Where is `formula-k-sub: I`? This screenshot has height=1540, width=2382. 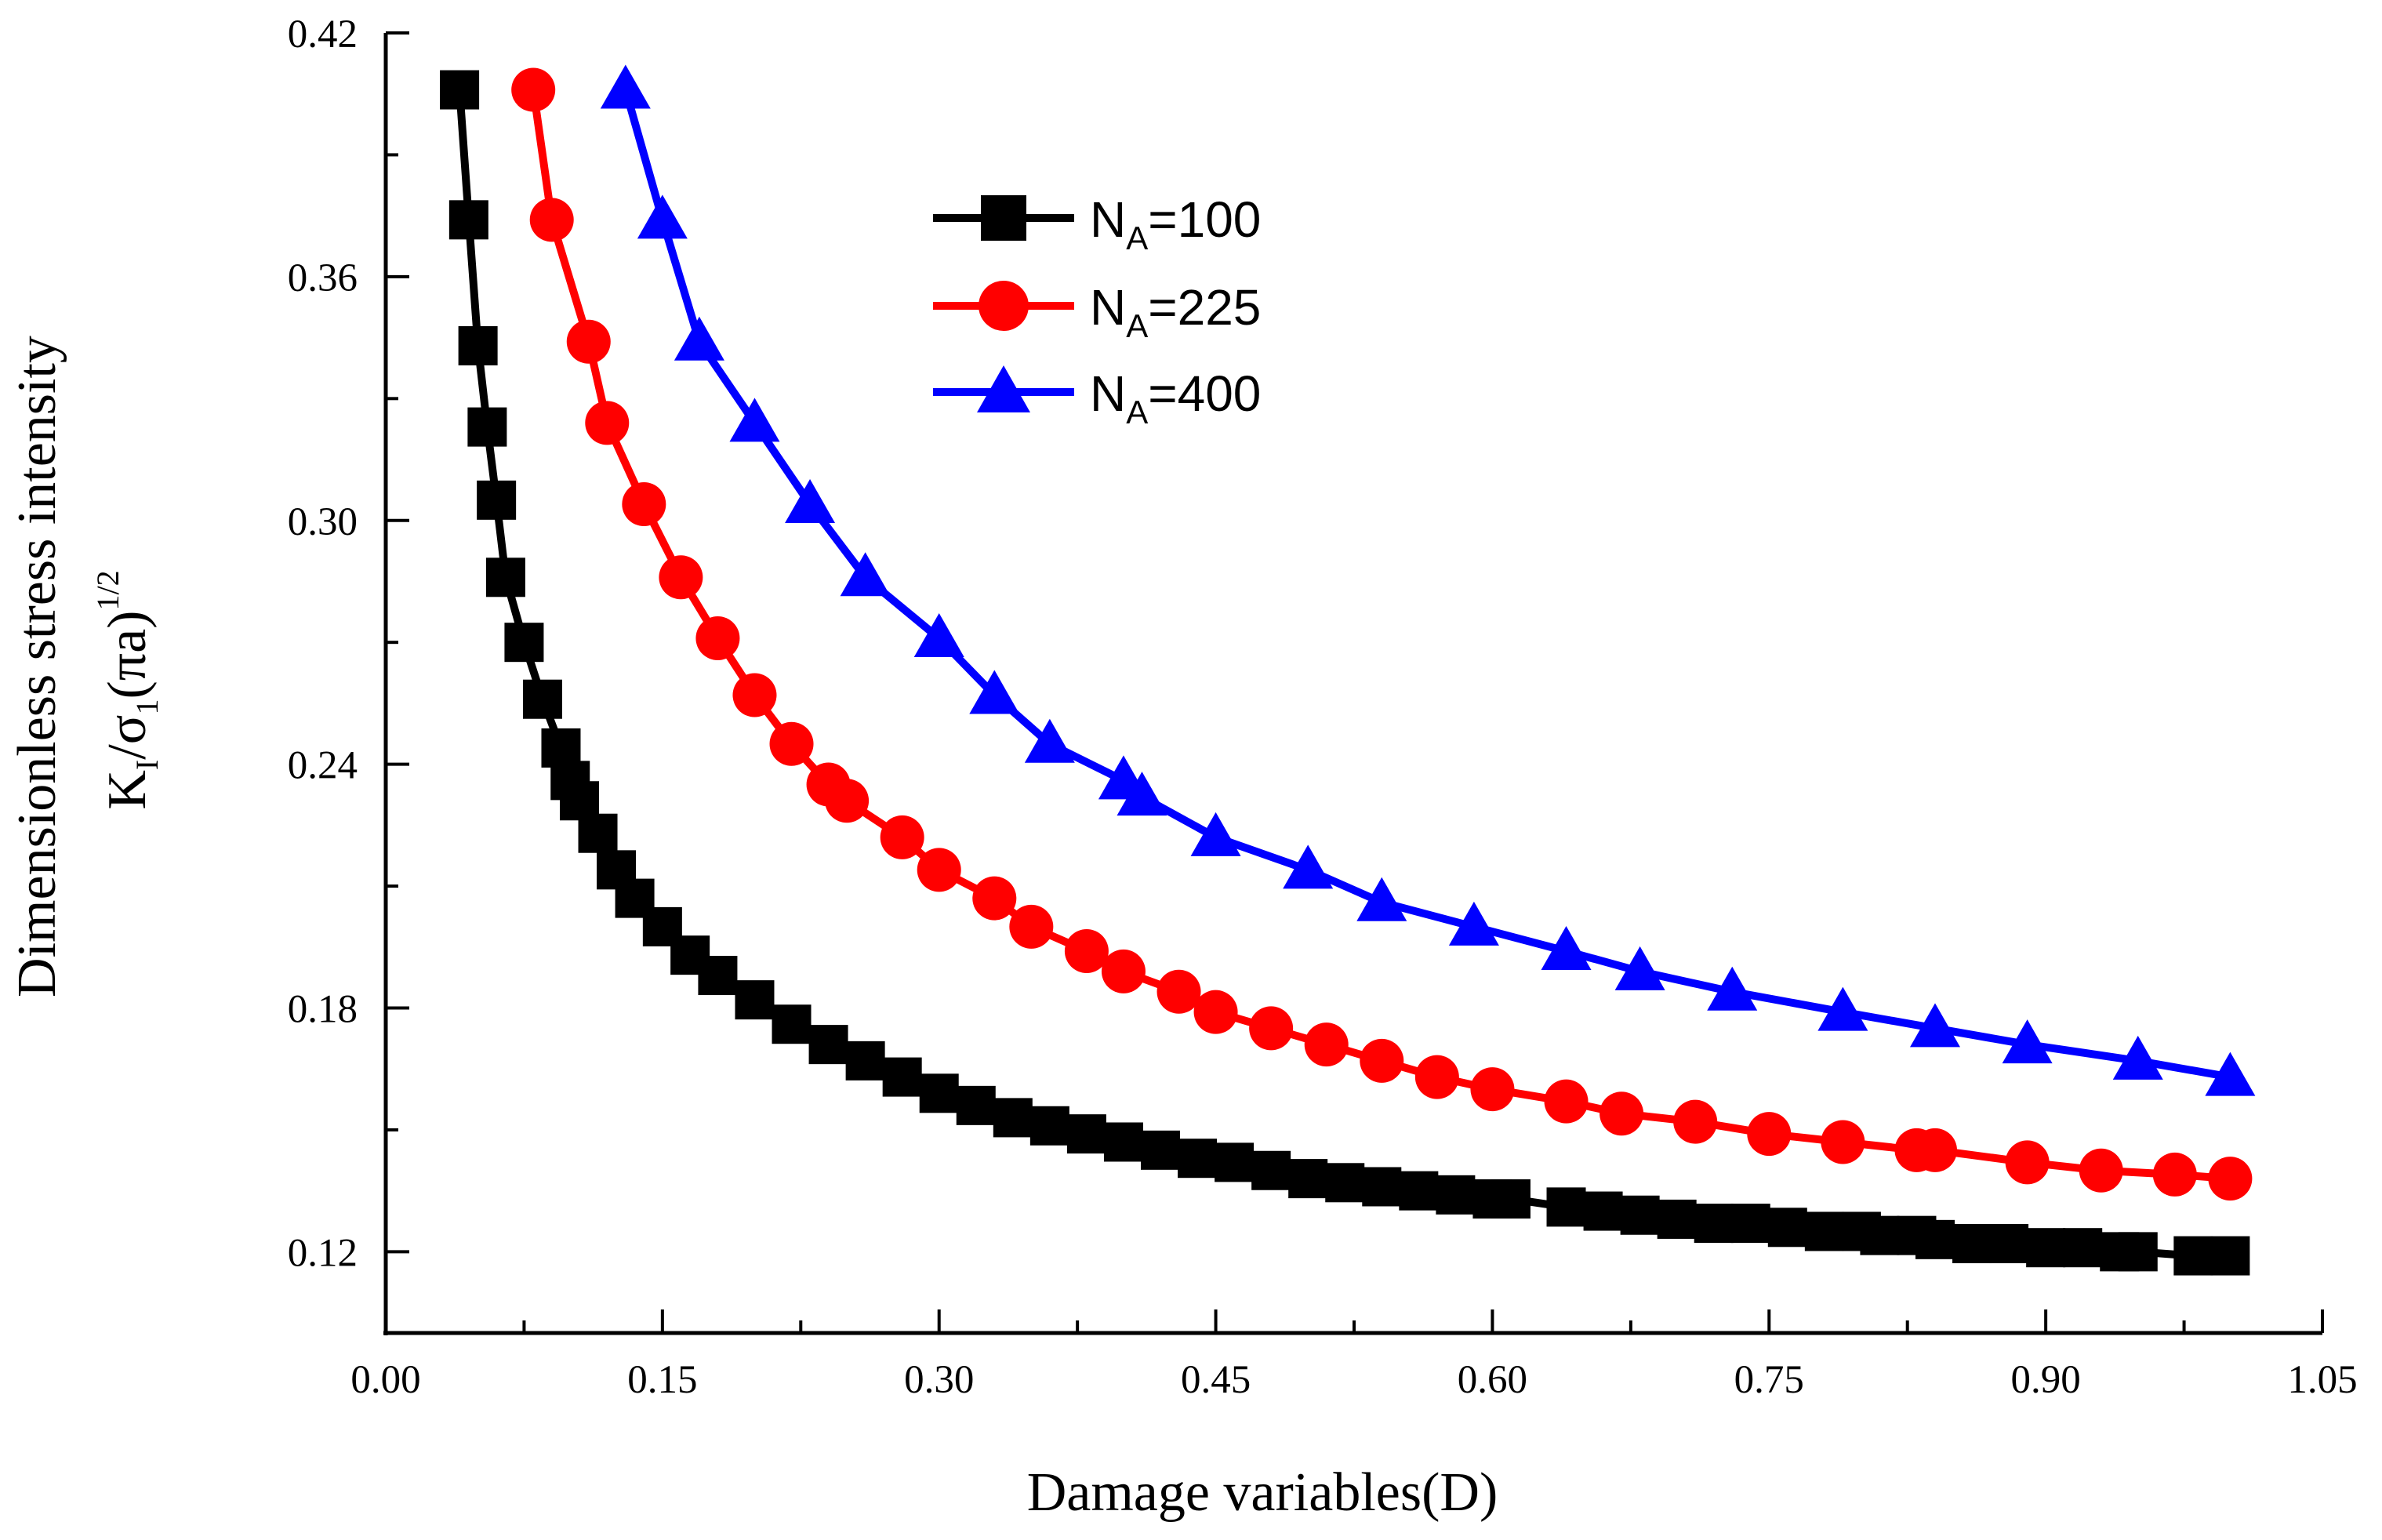 formula-k-sub: I is located at coordinates (147, 765).